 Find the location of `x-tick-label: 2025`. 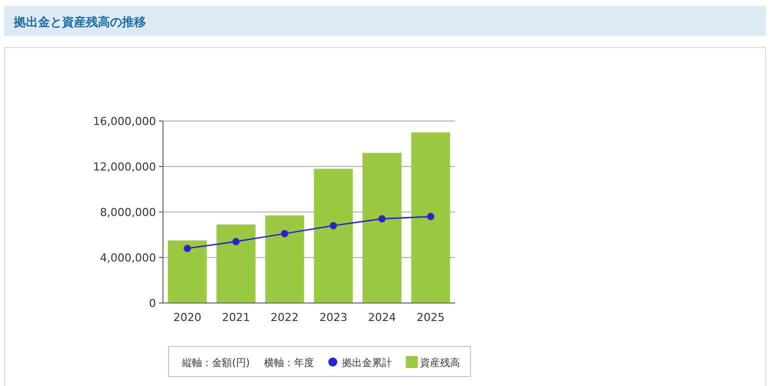

x-tick-label: 2025 is located at coordinates (430, 317).